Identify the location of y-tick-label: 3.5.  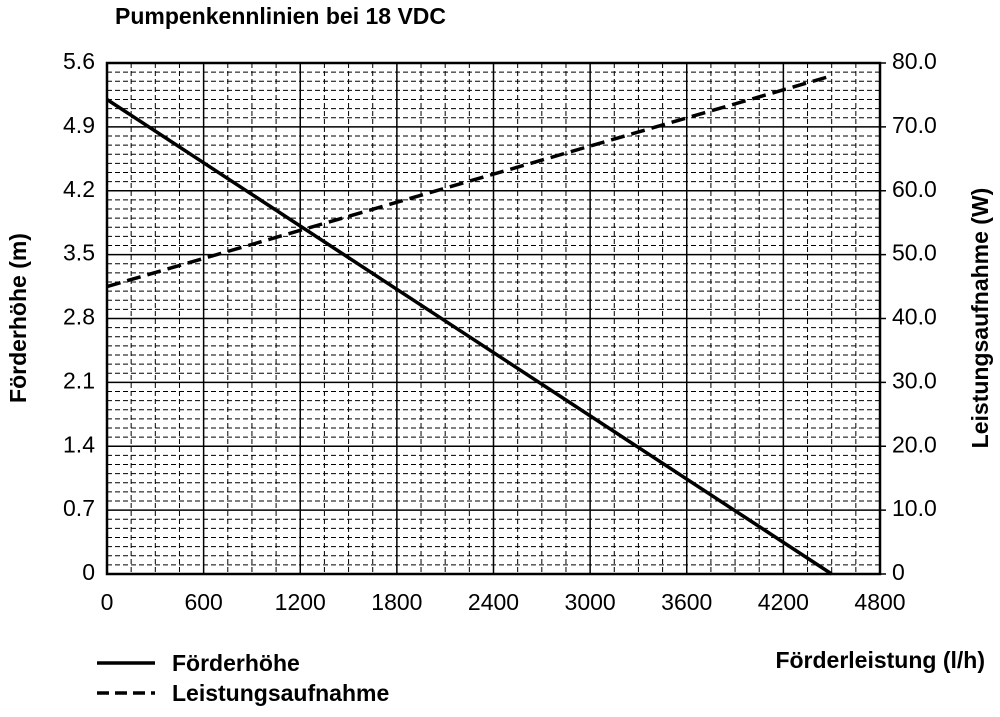
(79, 253).